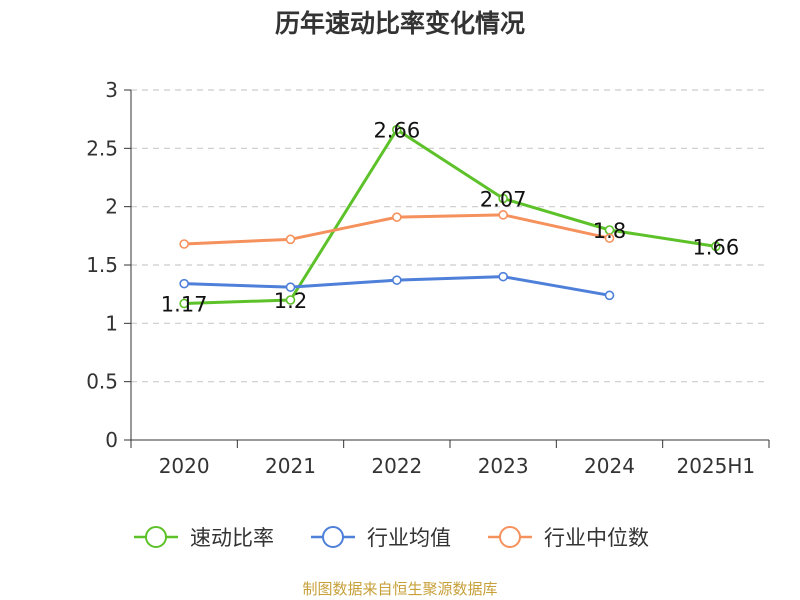 This screenshot has width=800, height=600. What do you see at coordinates (184, 466) in the screenshot?
I see `x-tick-label: 2020` at bounding box center [184, 466].